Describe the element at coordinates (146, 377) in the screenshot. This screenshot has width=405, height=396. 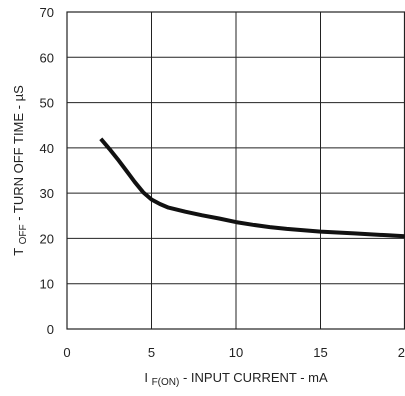
I see `x-axis-label-prefix: I` at that location.